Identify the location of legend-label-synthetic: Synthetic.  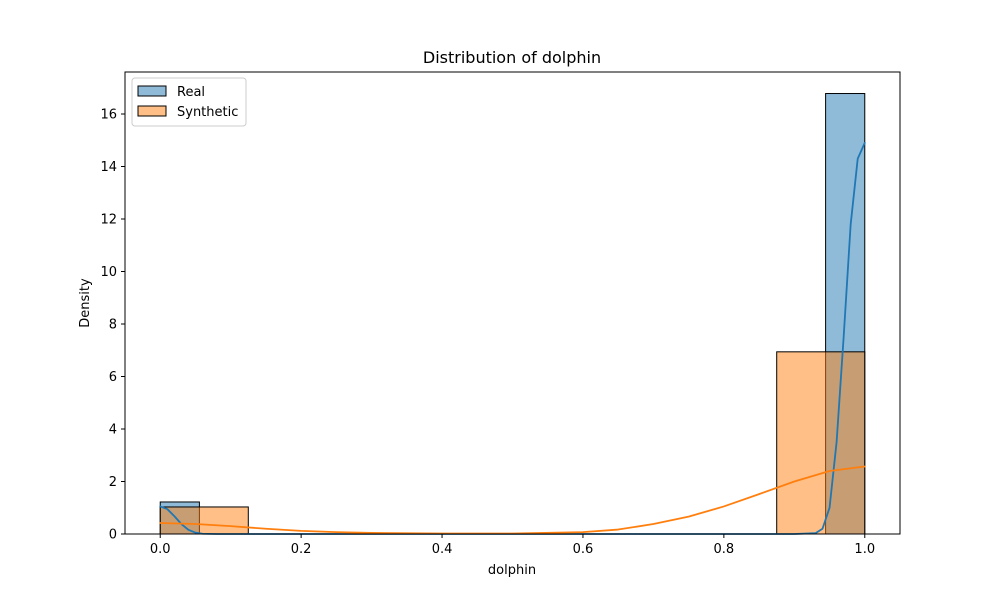
(207, 112).